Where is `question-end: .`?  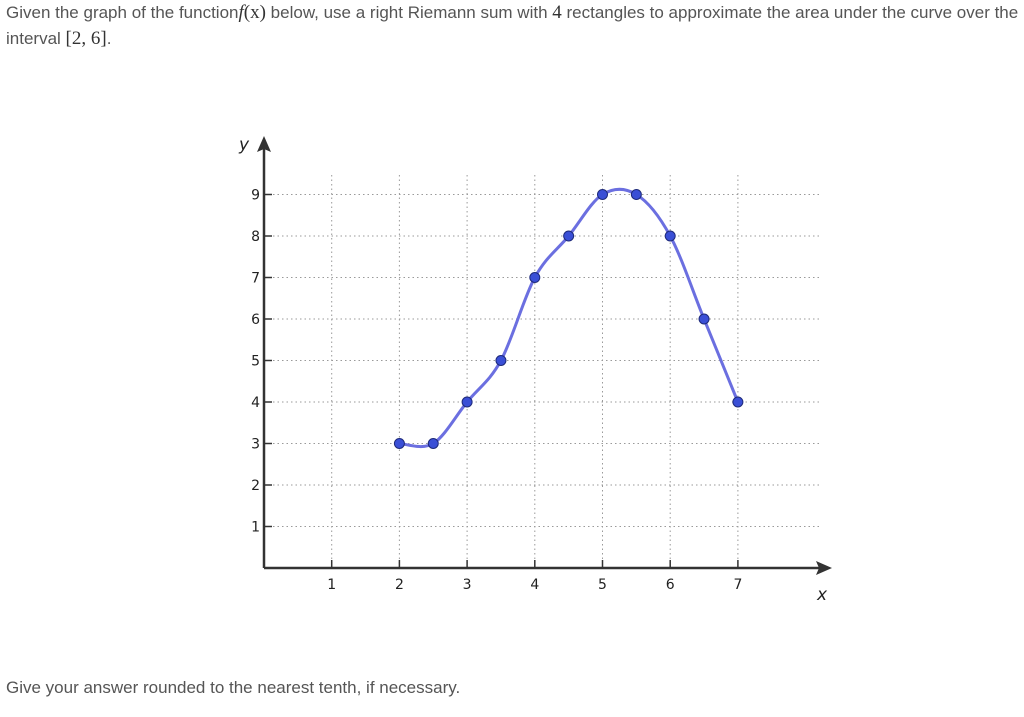 question-end: . is located at coordinates (109, 38).